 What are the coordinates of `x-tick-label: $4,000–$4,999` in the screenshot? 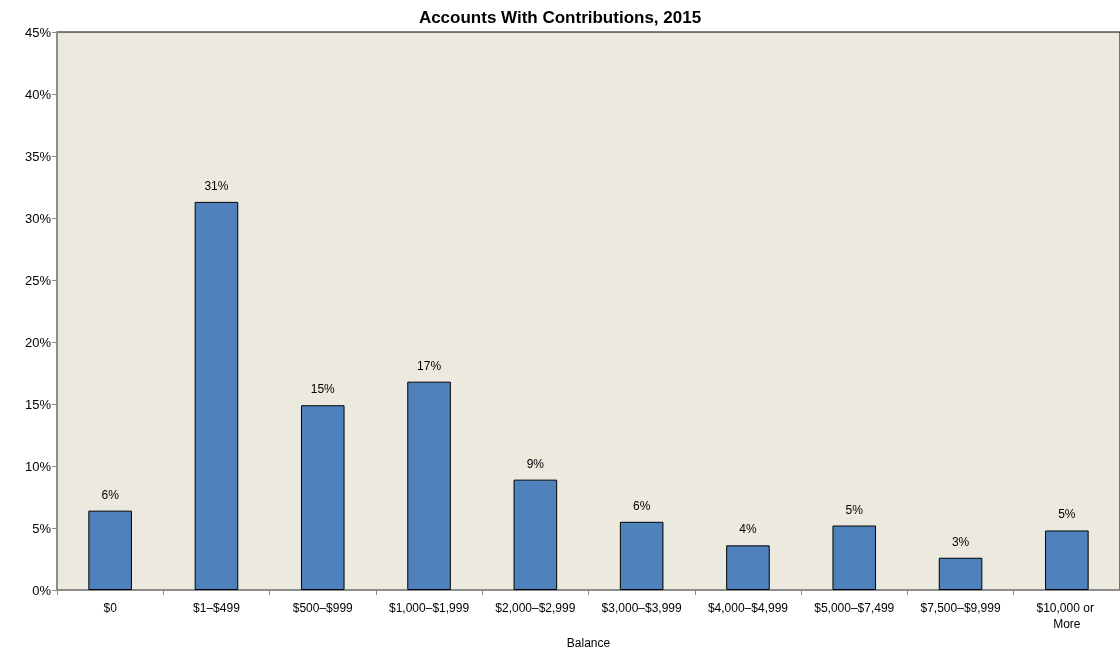 It's located at (748, 608).